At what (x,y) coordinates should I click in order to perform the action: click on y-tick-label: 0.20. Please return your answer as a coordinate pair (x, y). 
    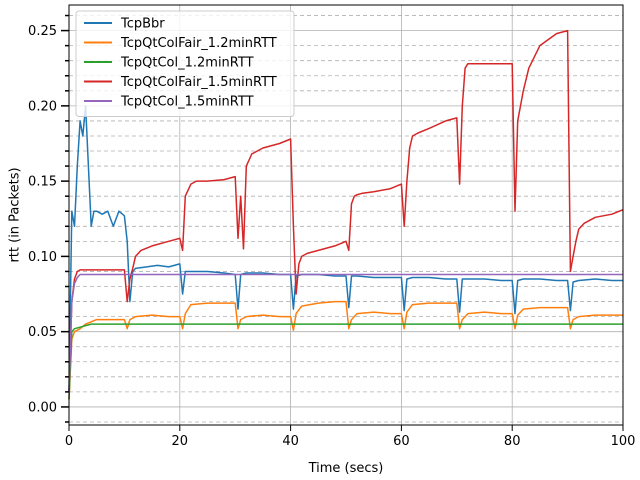
    Looking at the image, I should click on (42, 106).